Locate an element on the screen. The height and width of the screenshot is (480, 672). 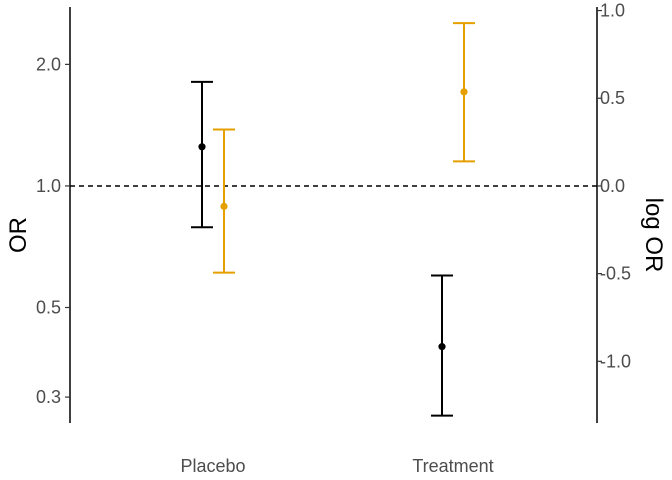
left-y-tick-label: 2.0 is located at coordinates (48, 64).